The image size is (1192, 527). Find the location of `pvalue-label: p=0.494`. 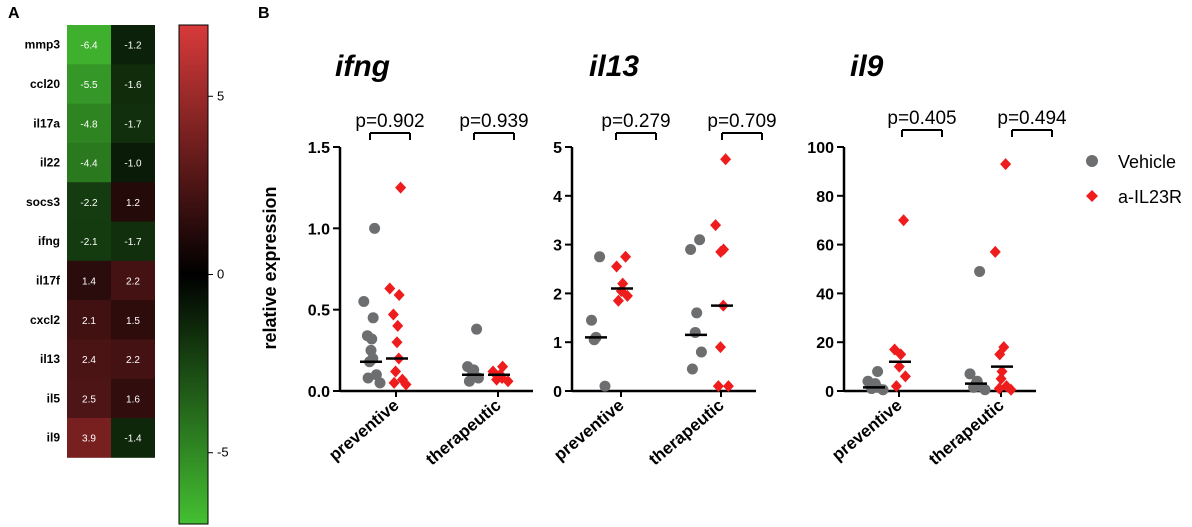

pvalue-label: p=0.494 is located at coordinates (1032, 118).